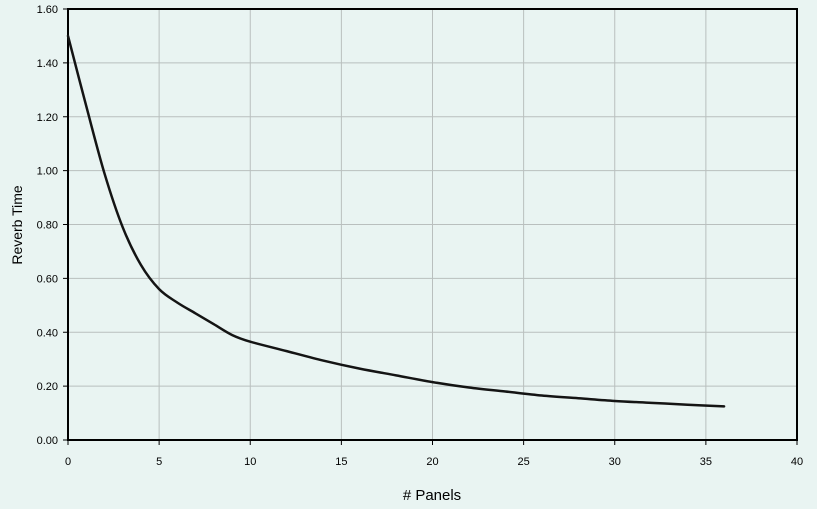 Image resolution: width=817 pixels, height=509 pixels. Describe the element at coordinates (432, 462) in the screenshot. I see `x-tick-label: 20` at that location.